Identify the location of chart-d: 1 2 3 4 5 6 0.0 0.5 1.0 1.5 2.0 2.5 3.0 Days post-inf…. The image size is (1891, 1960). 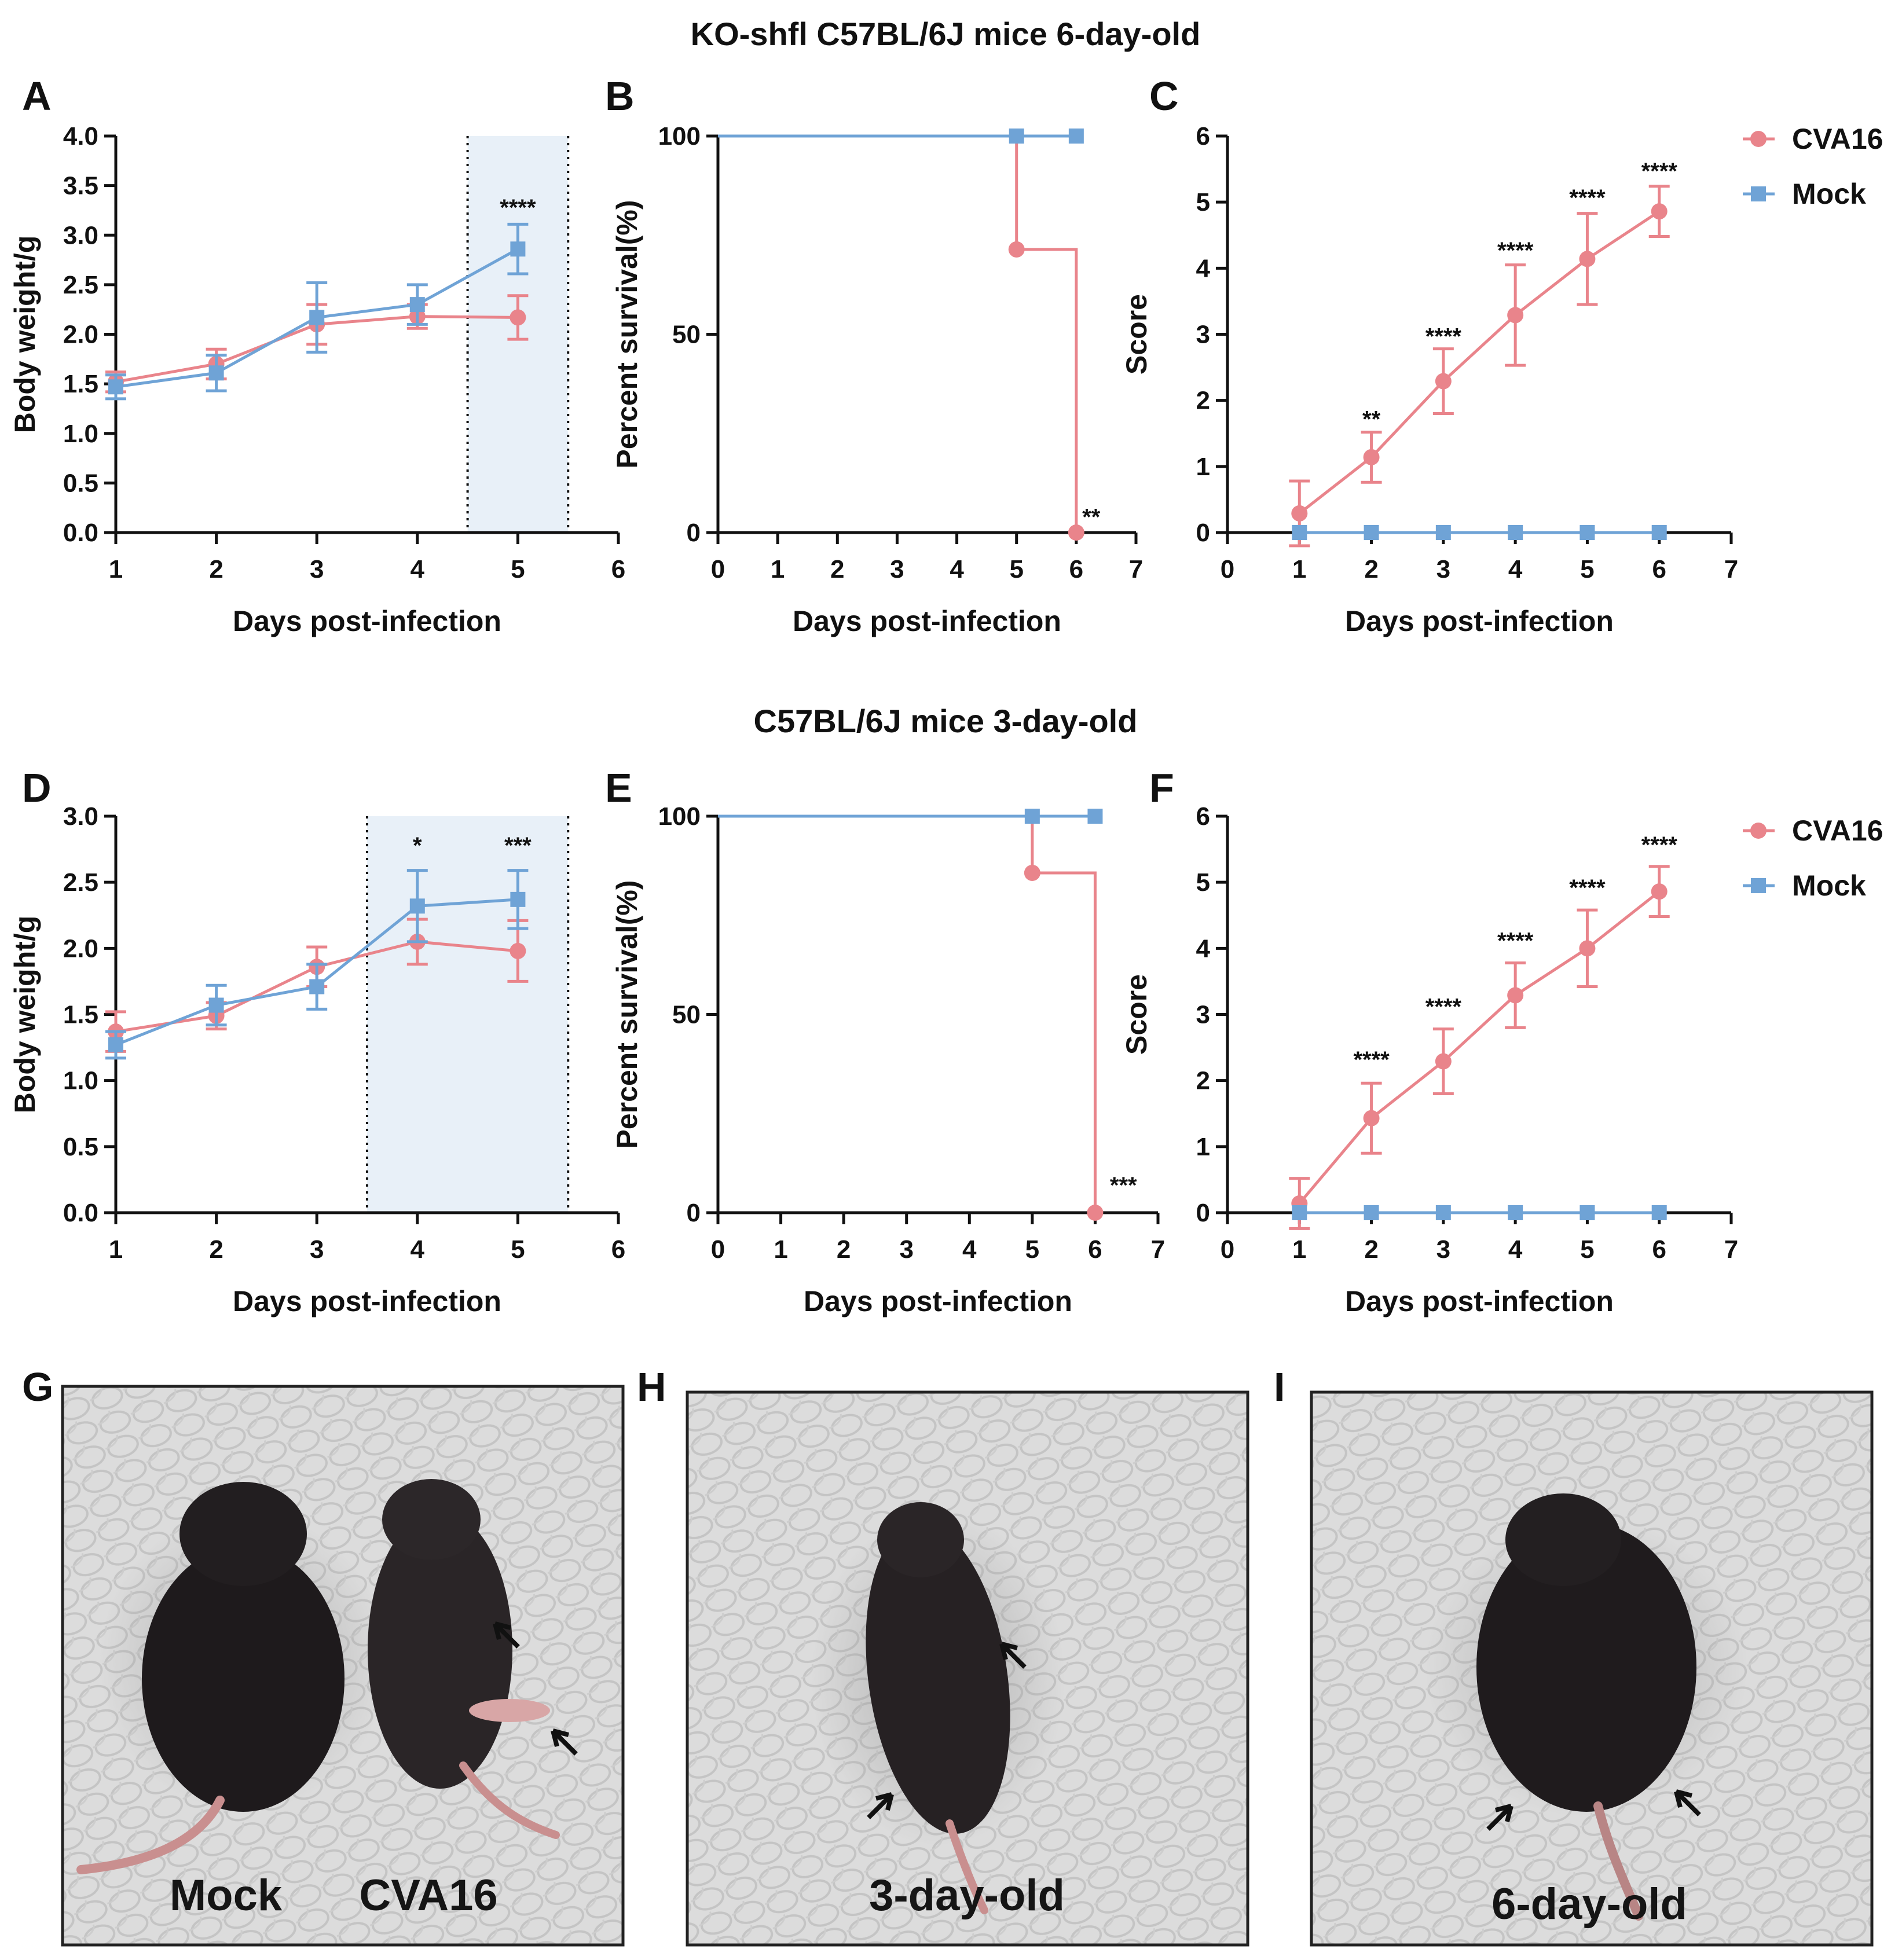
(317, 1059).